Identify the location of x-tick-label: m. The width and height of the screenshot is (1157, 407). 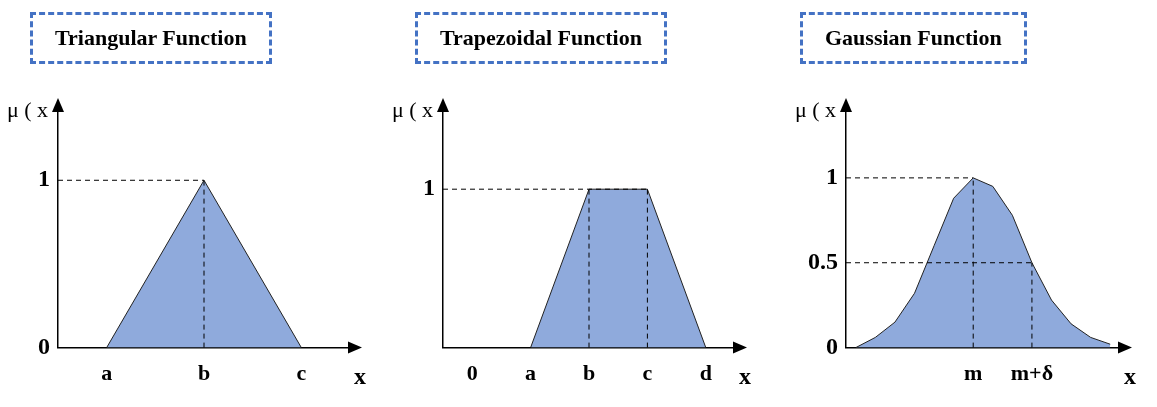
(973, 373).